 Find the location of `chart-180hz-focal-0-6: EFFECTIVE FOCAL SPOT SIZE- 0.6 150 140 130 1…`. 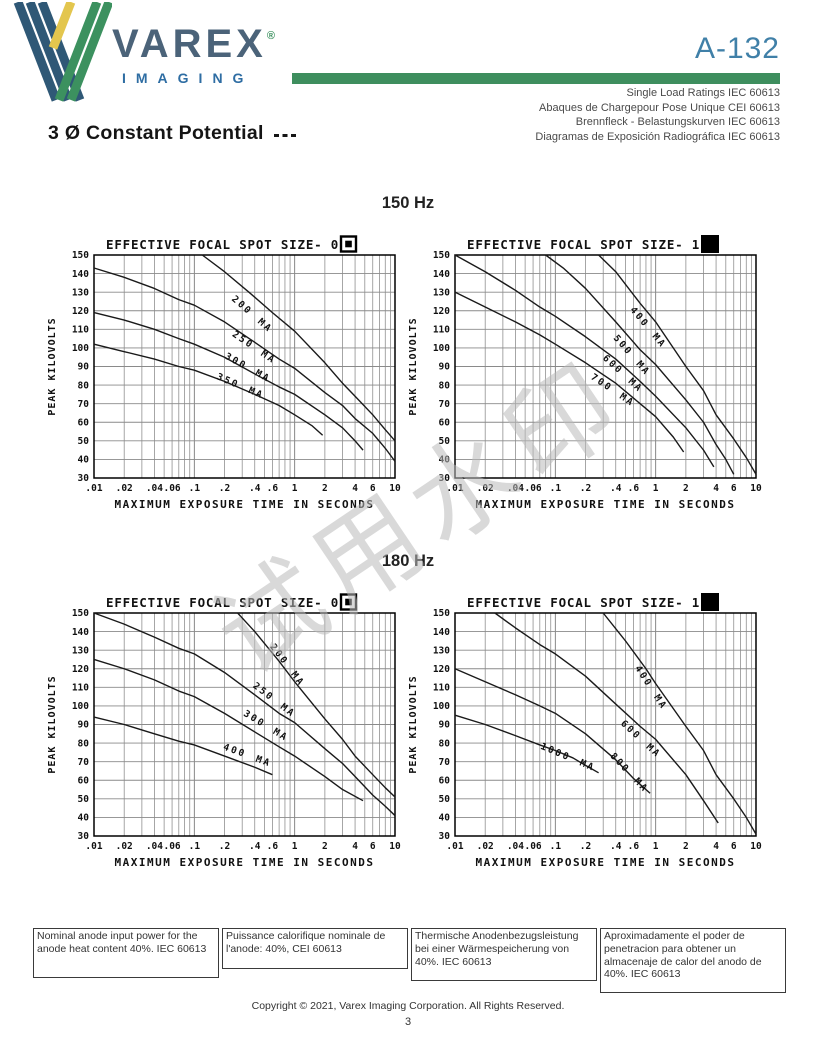

chart-180hz-focal-0-6: EFFECTIVE FOCAL SPOT SIZE- 0.6 150 140 130 1… is located at coordinates (226, 736).